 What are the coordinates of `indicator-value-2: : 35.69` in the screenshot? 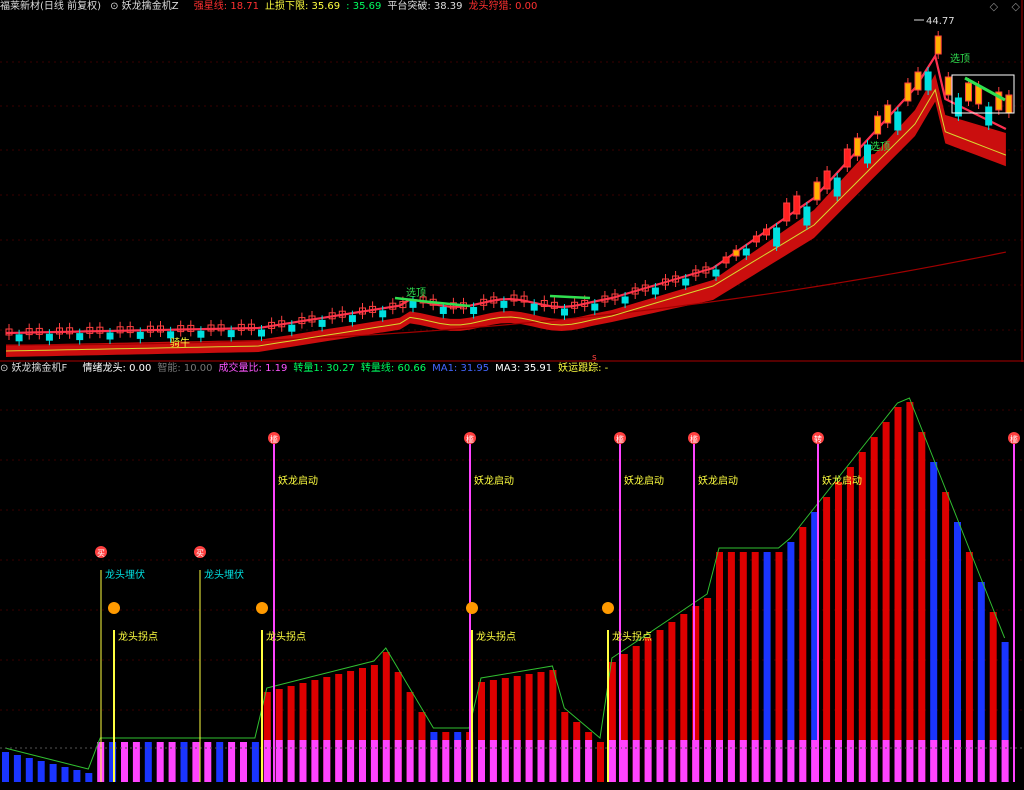 It's located at (364, 6).